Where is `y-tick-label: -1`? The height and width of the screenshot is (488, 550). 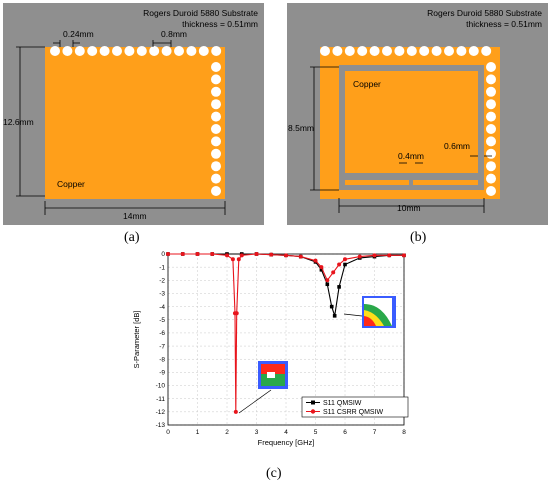 y-tick-label: -1 is located at coordinates (162, 267).